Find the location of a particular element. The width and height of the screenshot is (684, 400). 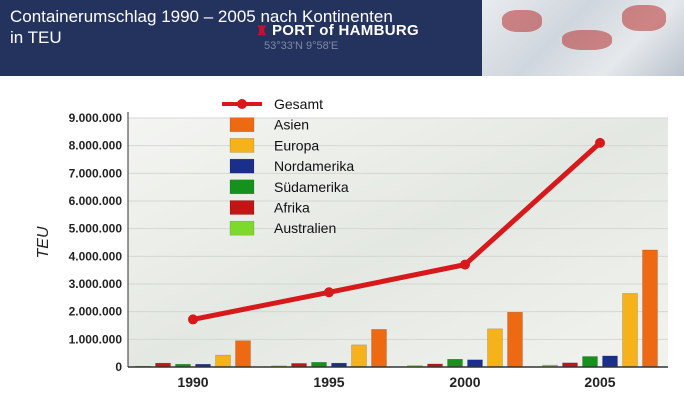

legend-swatch-nordamerika is located at coordinates (242, 166).